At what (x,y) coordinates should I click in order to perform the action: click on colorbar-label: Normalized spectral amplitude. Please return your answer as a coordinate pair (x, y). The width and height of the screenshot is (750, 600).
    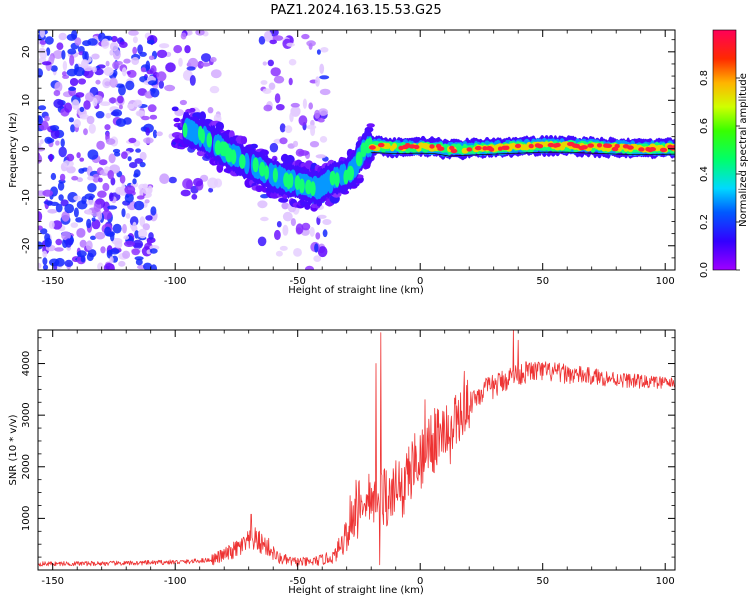
    Looking at the image, I should click on (743, 150).